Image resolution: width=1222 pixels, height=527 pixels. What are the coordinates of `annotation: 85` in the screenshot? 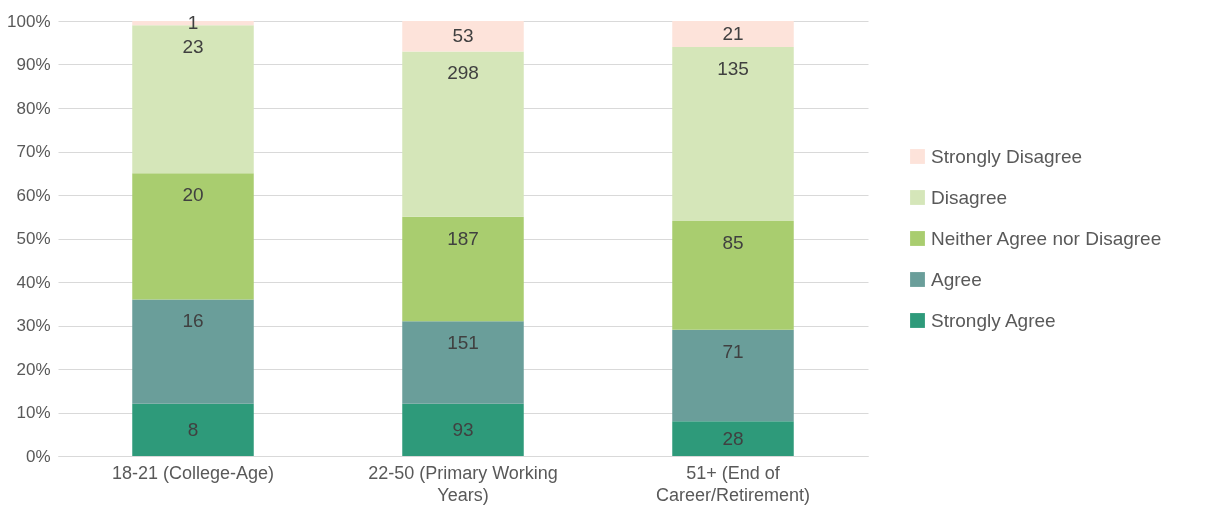 It's located at (733, 243).